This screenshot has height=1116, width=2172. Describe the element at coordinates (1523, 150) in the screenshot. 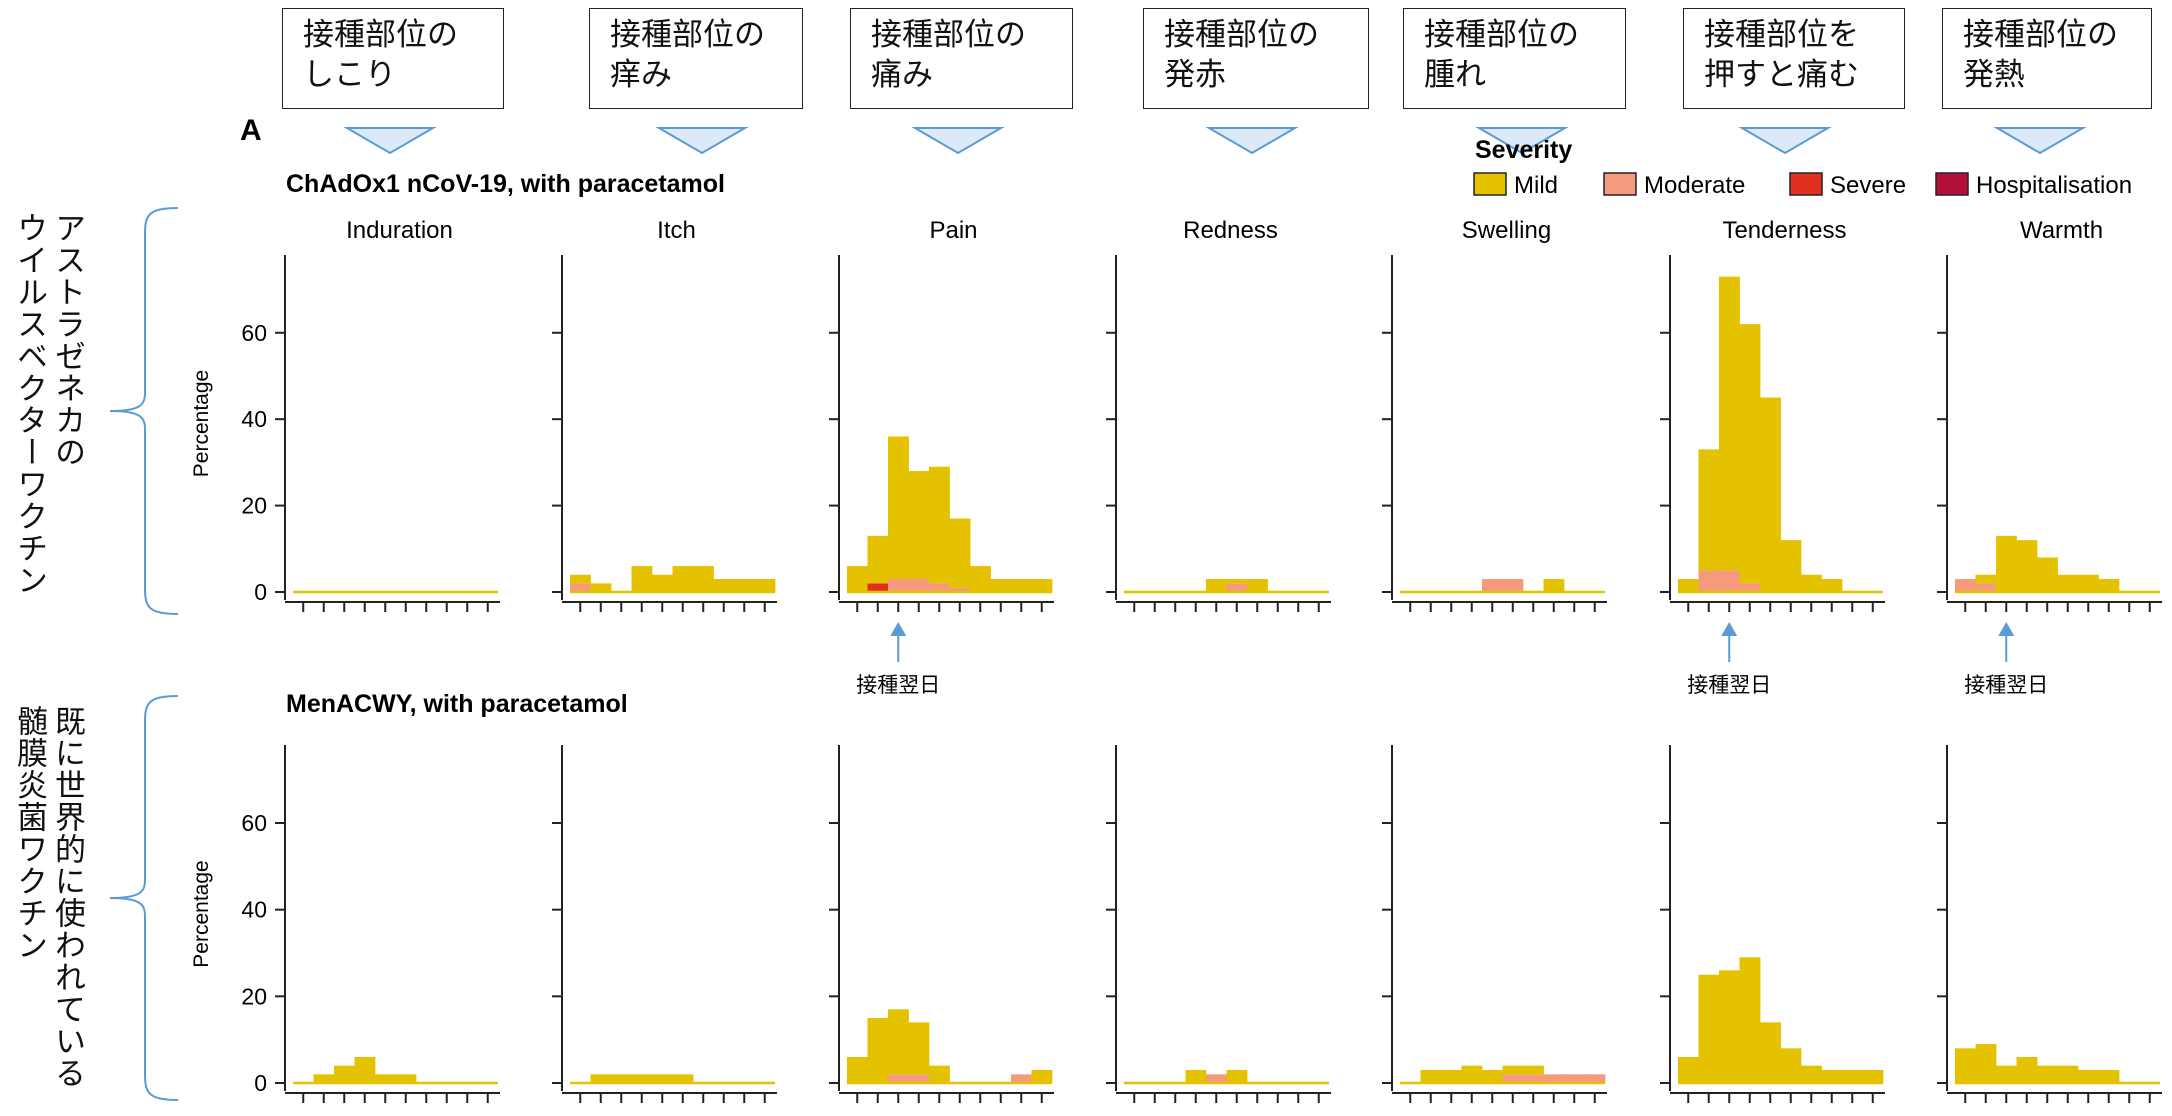

I see `legend-title: Severity` at that location.